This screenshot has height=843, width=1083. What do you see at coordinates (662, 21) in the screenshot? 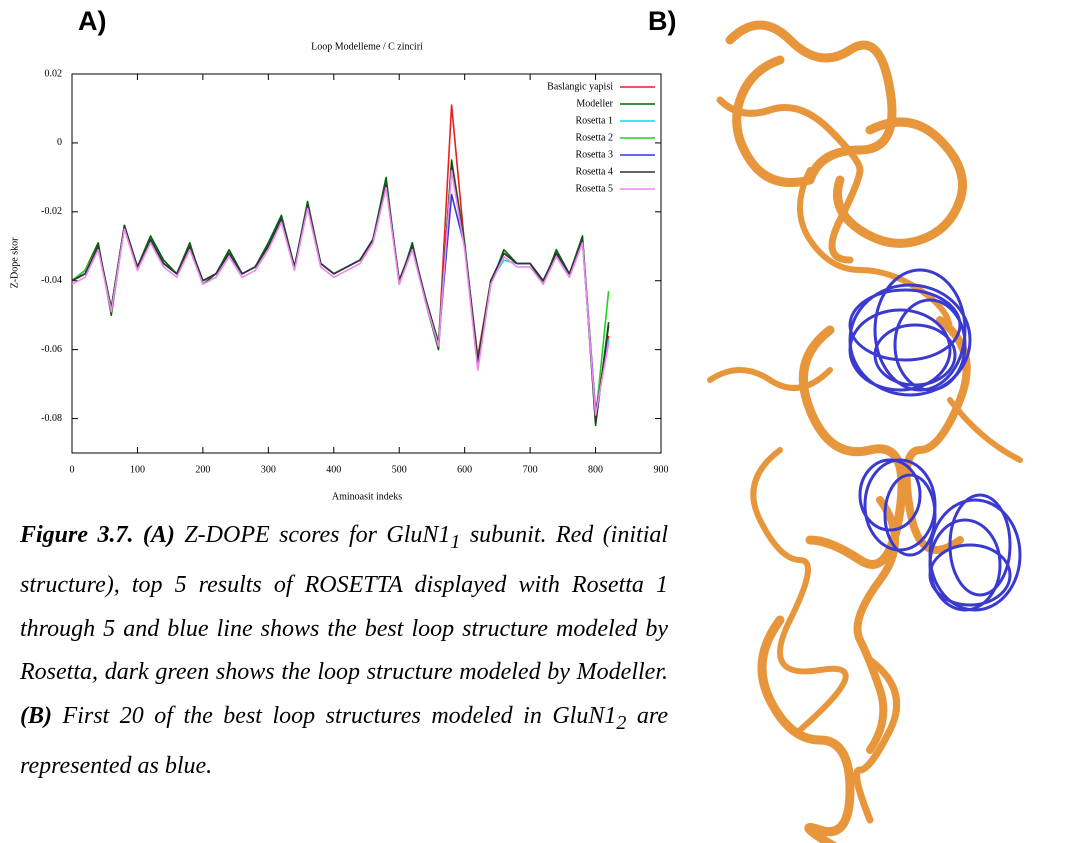
I see `panel-label: B)` at bounding box center [662, 21].